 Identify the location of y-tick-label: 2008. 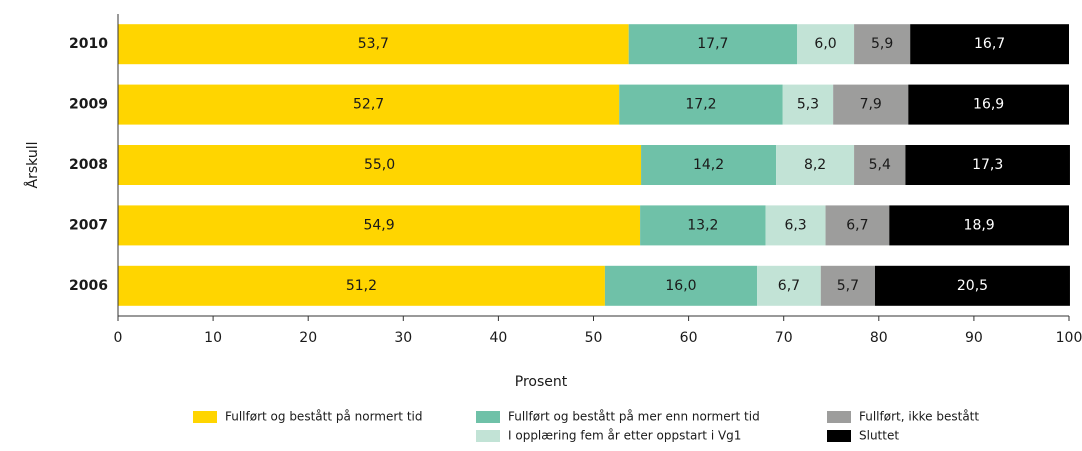
(88, 165).